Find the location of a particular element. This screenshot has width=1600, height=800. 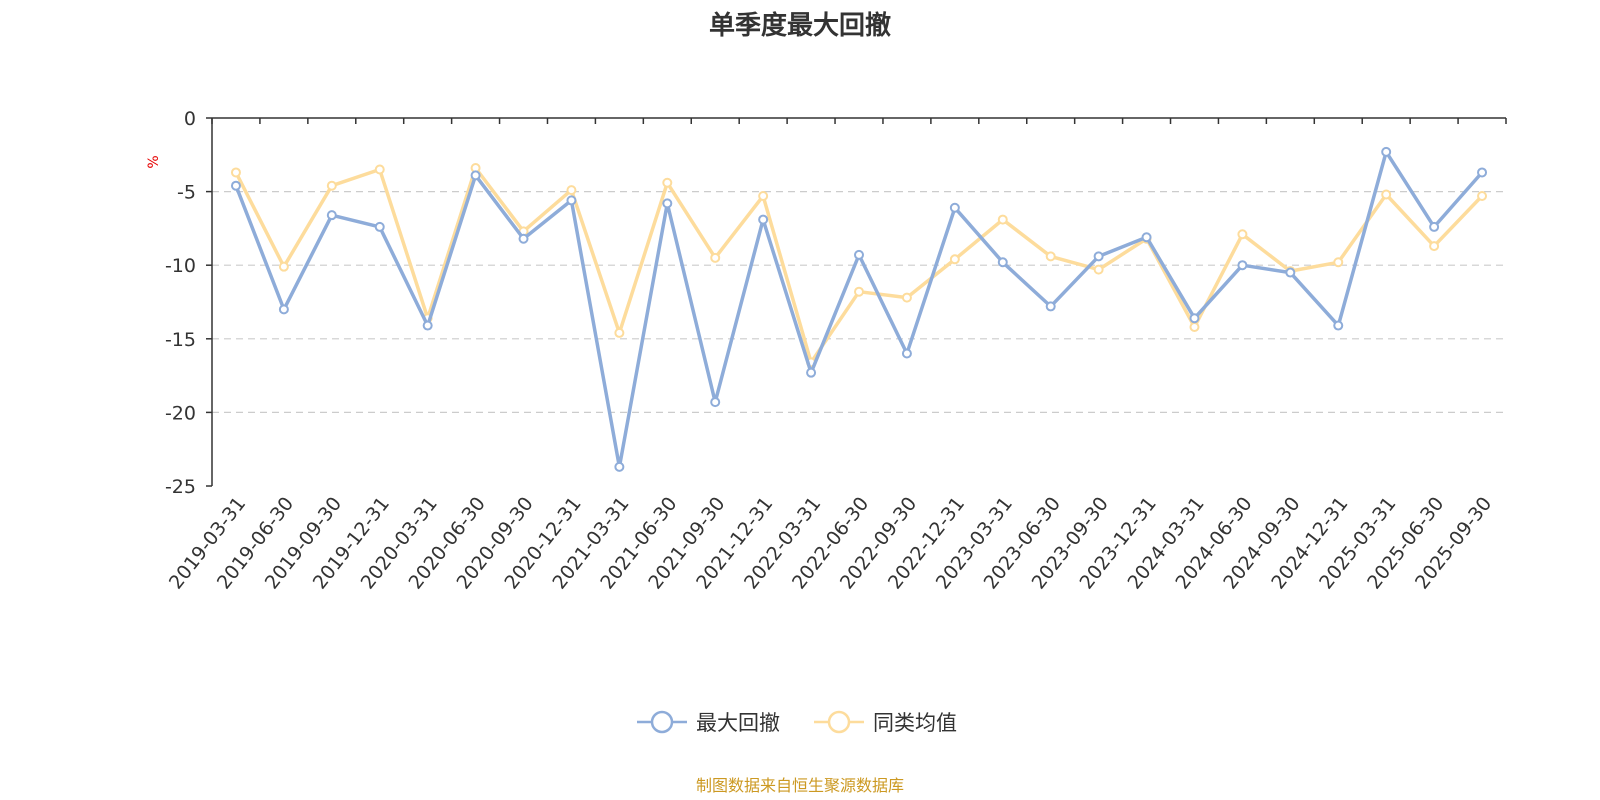

y-tick-label: -5 is located at coordinates (186, 193).